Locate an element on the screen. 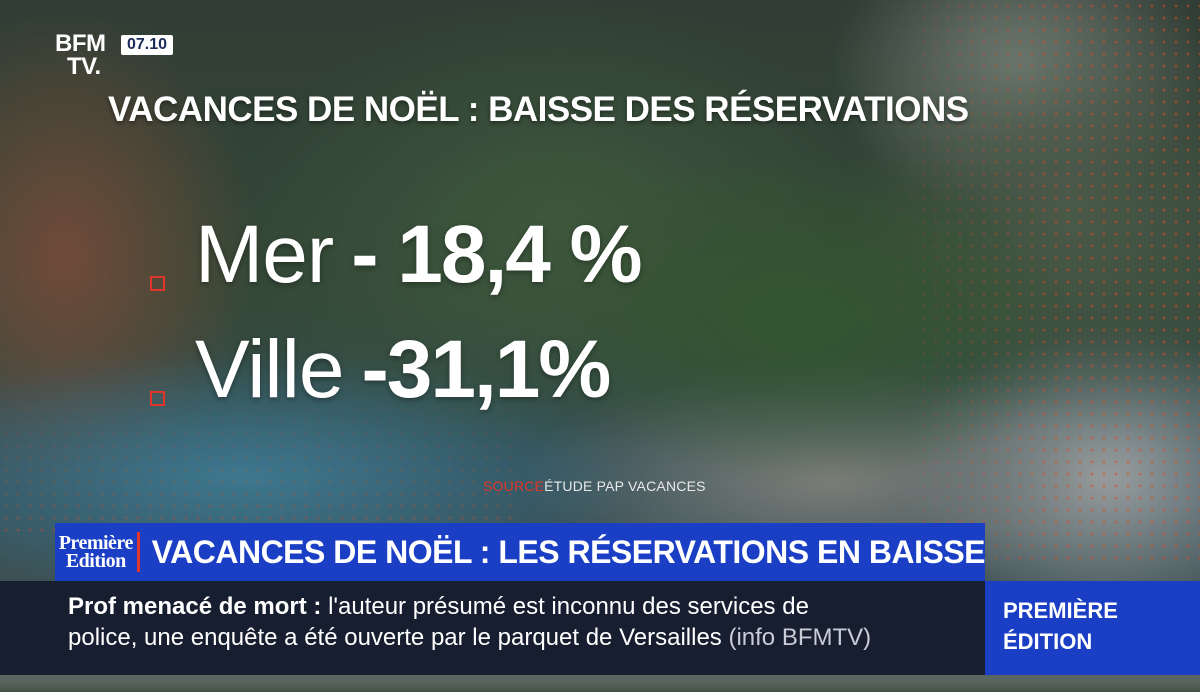 This screenshot has width=1200, height=692. stat-value: - 18,4 % is located at coordinates (496, 254).